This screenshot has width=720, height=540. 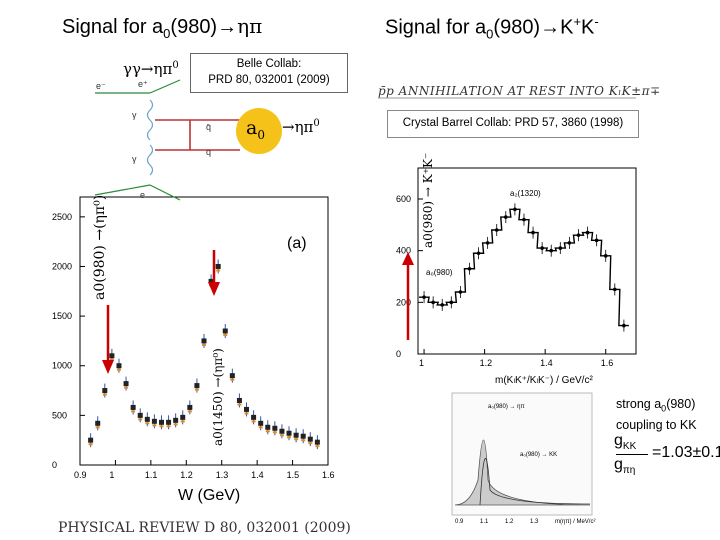 What do you see at coordinates (62, 266) in the screenshot?
I see `belle-ytick-label: 2000` at bounding box center [62, 266].